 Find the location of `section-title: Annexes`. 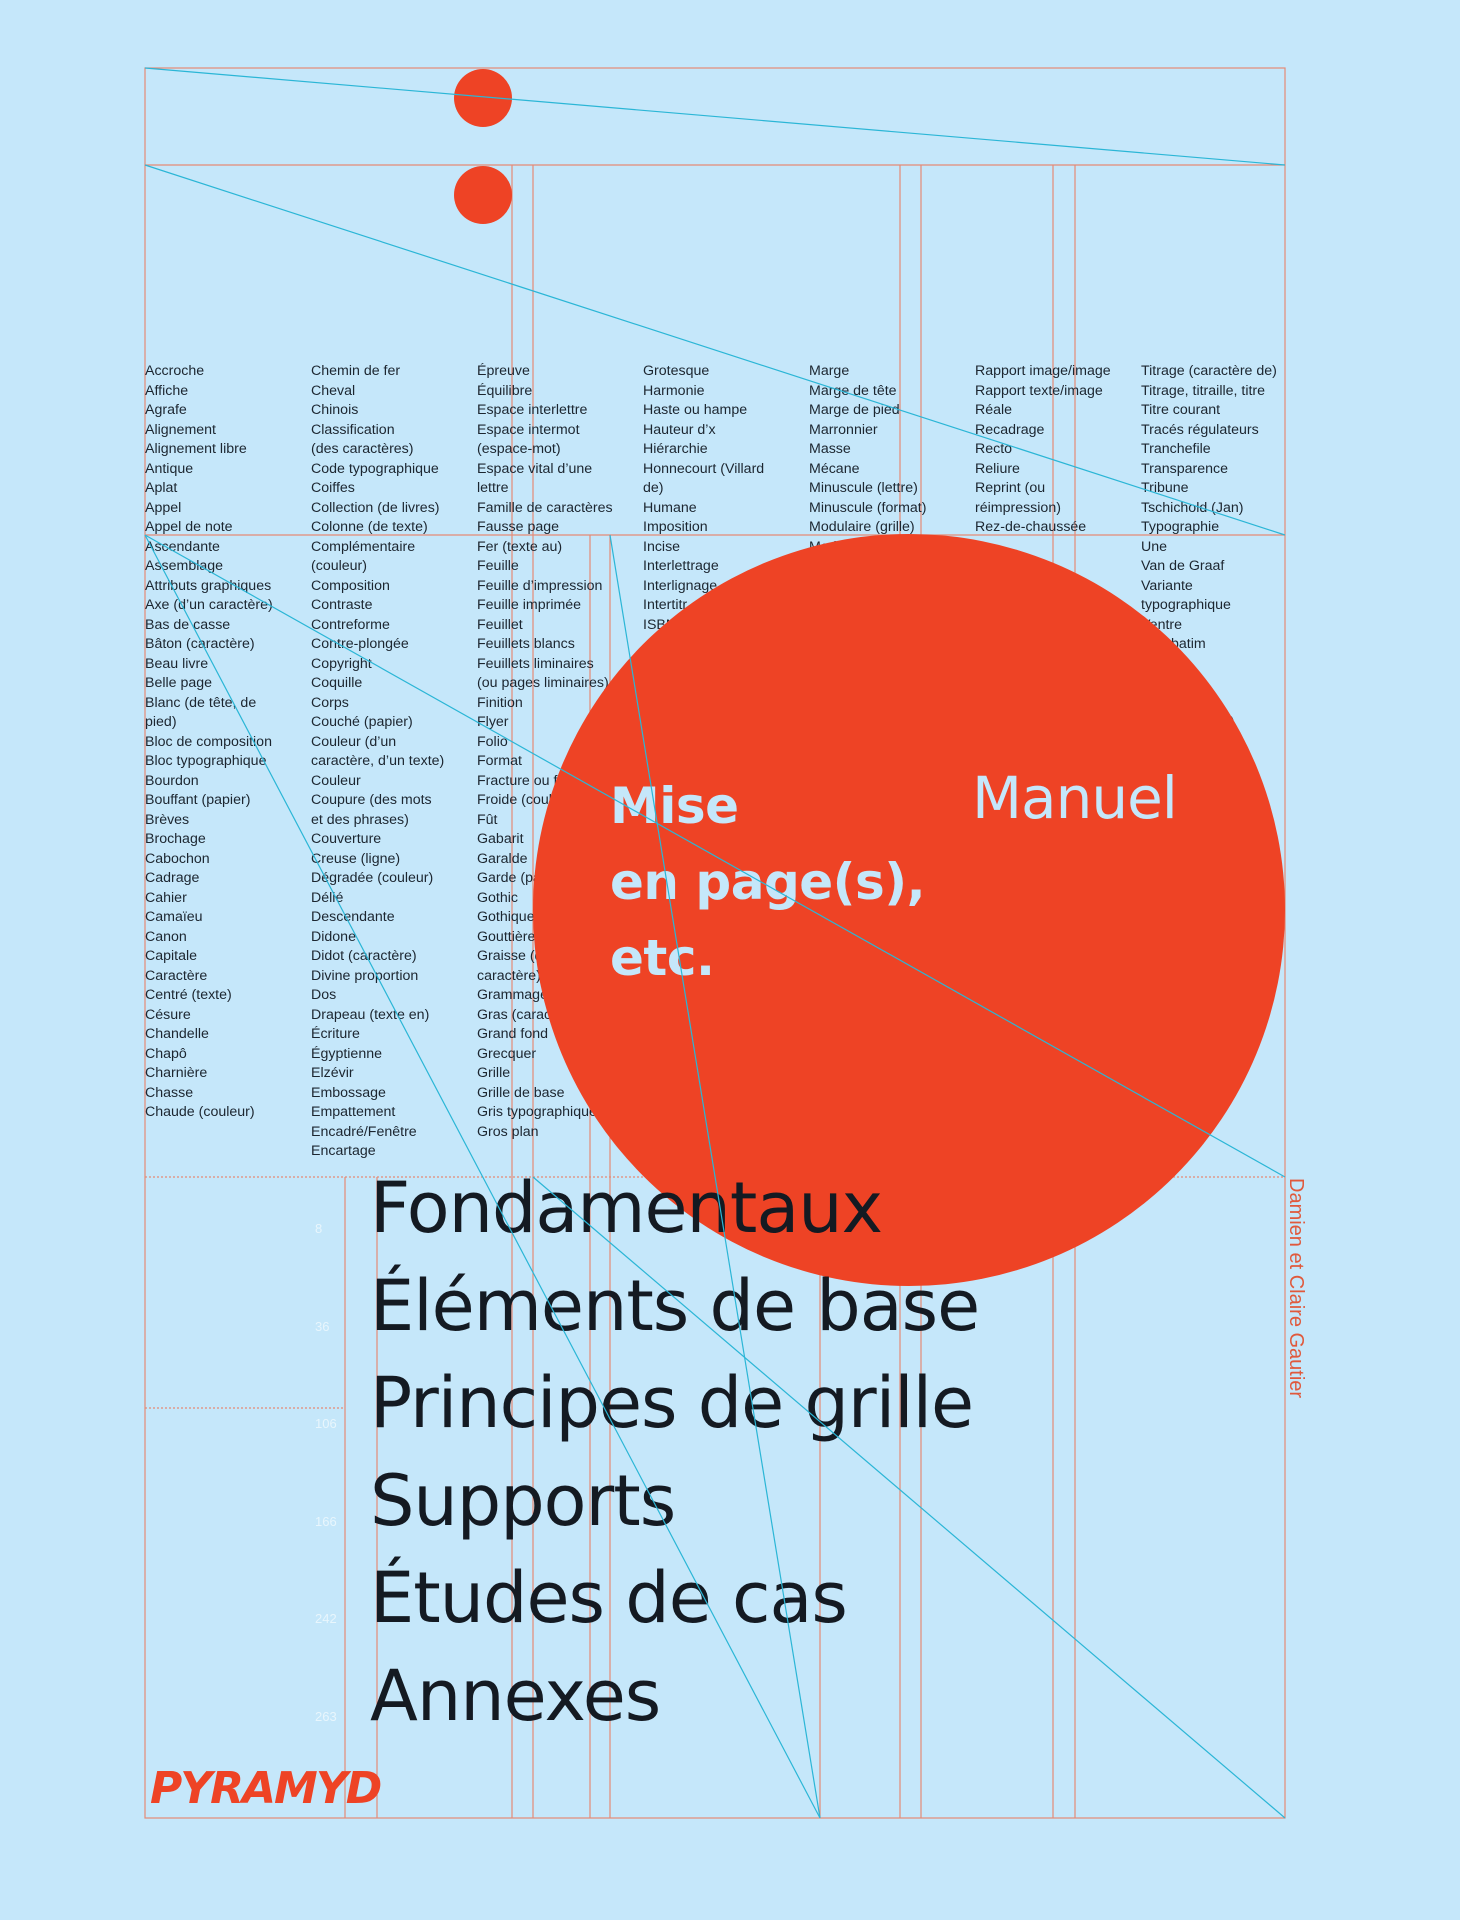

section-title: Annexes is located at coordinates (515, 1695).